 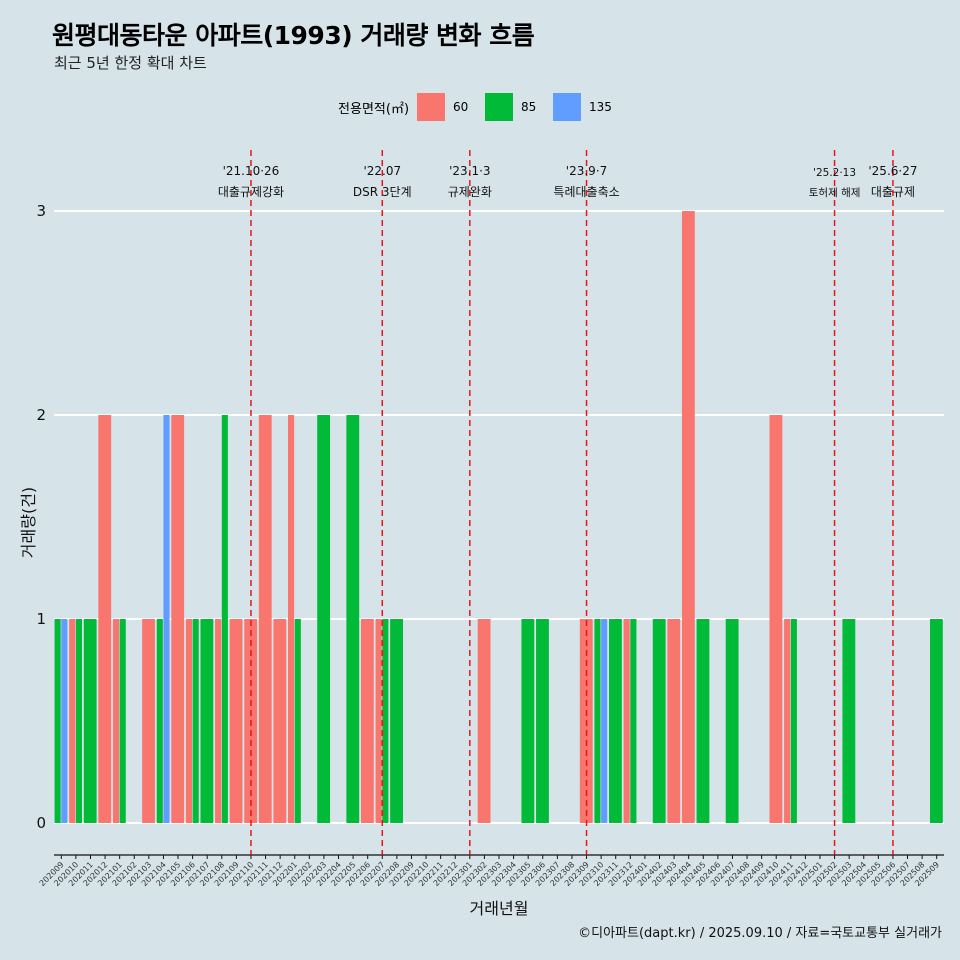 I want to click on chart-subtitle: 최근 5년 한정 확대 차트, so click(x=130, y=63).